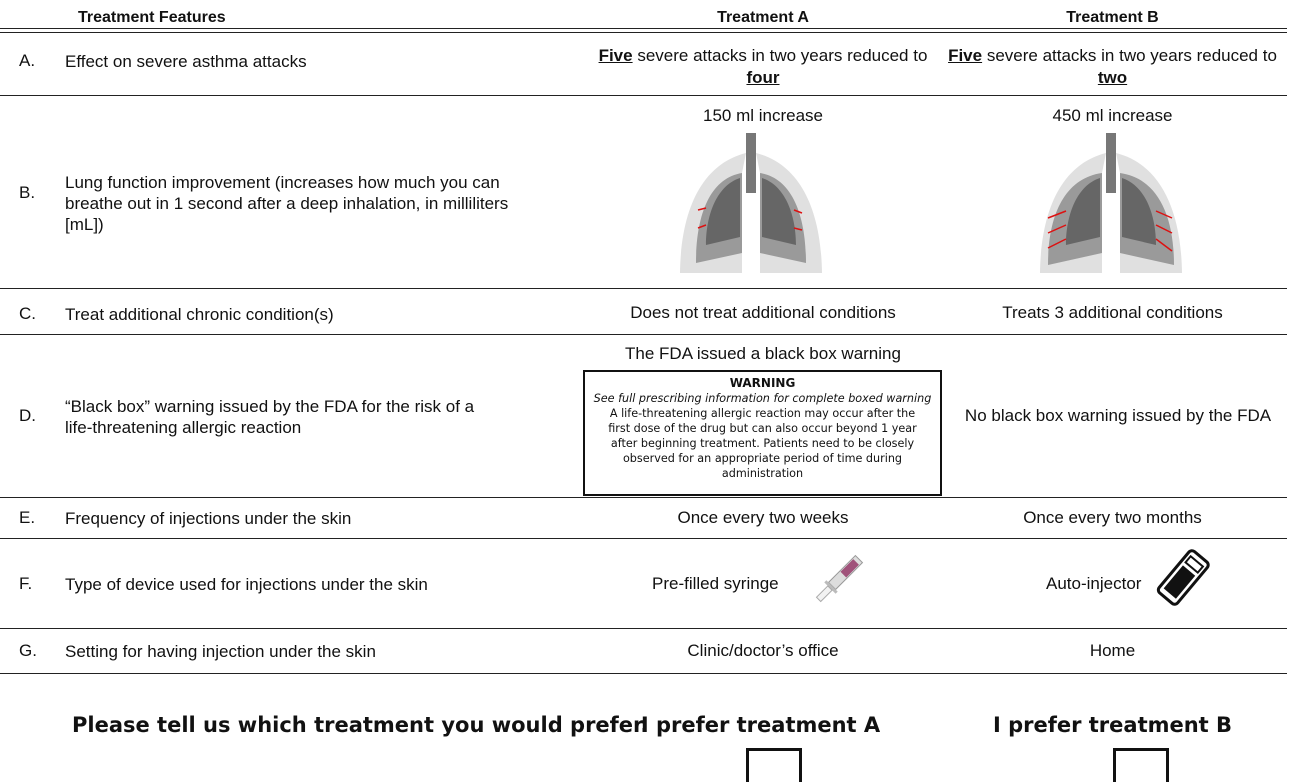 Image resolution: width=1291 pixels, height=782 pixels. I want to click on autoinjector-icon, so click(1183, 577).